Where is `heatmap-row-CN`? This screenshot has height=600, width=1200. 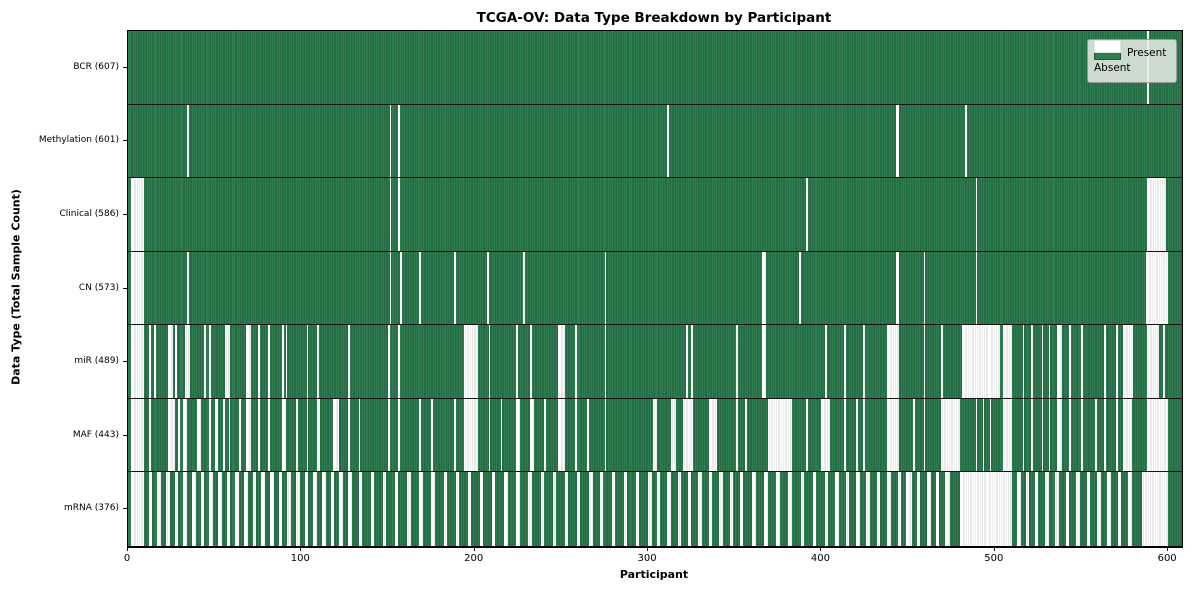
heatmap-row-CN is located at coordinates (655, 288).